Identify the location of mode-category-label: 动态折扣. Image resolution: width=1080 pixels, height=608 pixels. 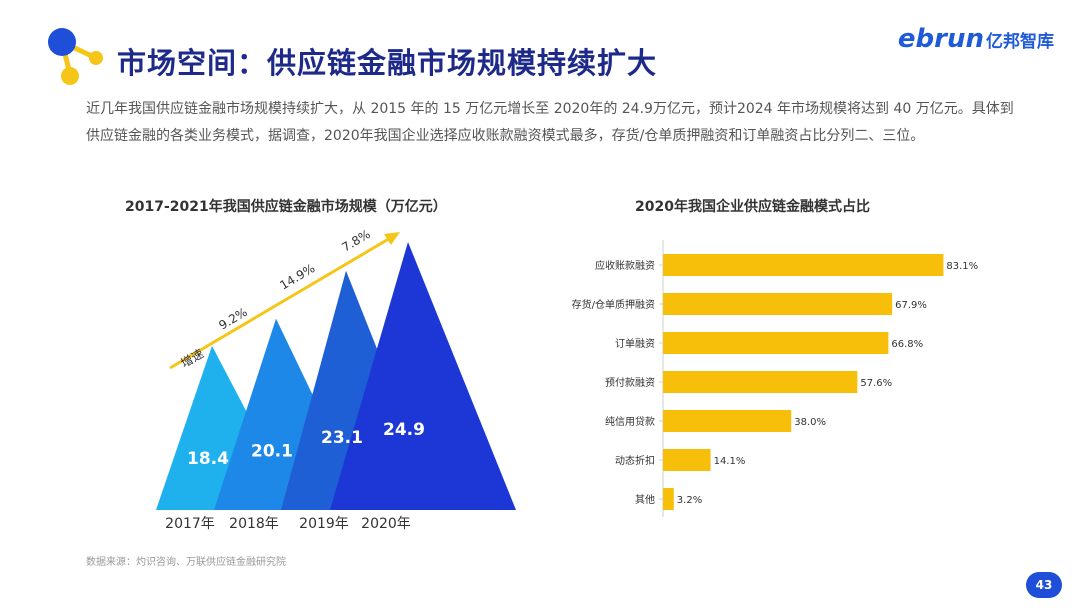
(635, 460).